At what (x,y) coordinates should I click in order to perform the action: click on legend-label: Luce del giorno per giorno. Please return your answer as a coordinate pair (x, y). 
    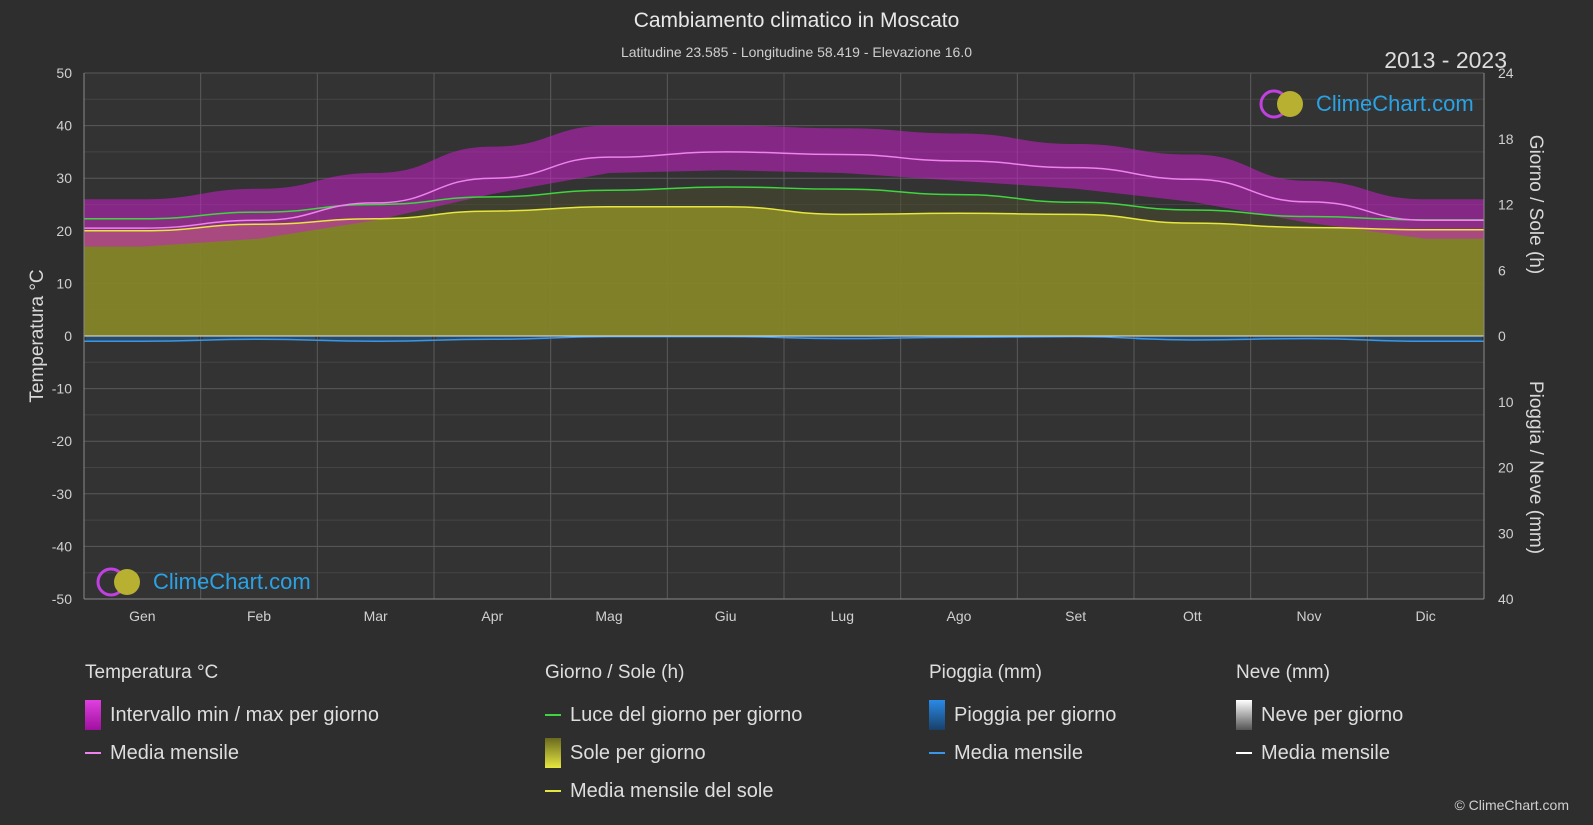
    Looking at the image, I should click on (686, 714).